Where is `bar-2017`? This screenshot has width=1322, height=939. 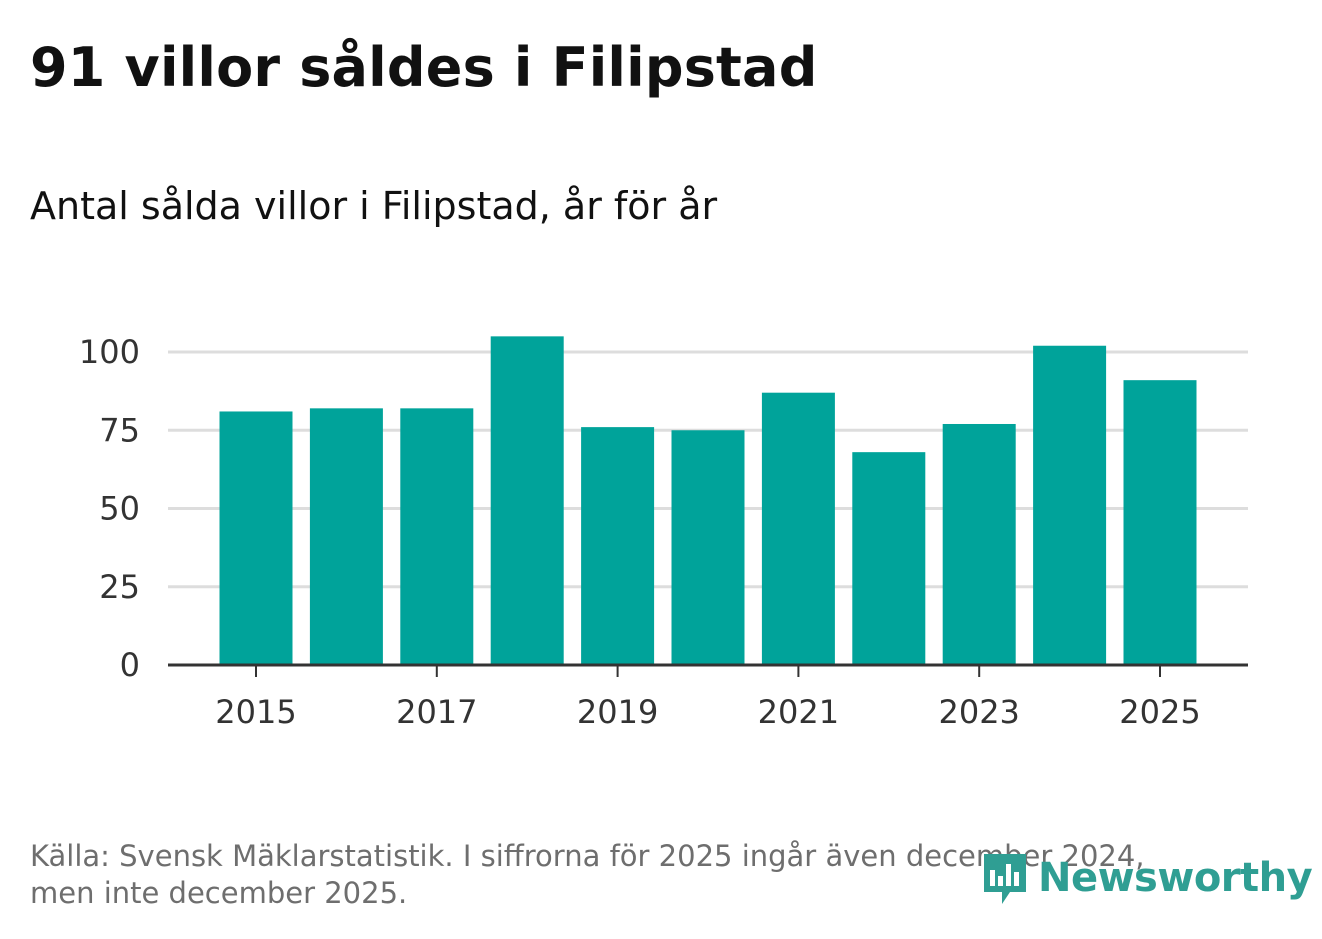
bar-2017 is located at coordinates (437, 536).